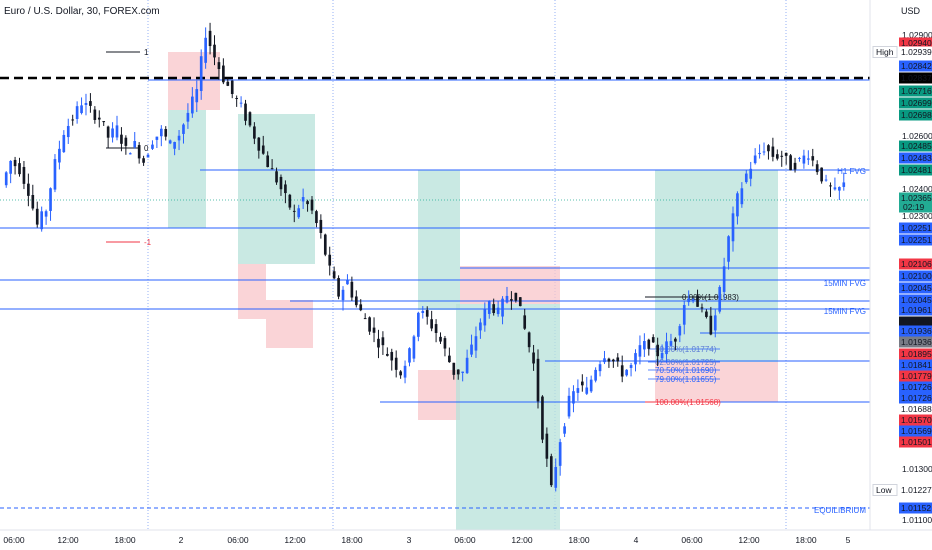 The image size is (932, 550). I want to click on time-tick-label: 2, so click(181, 540).